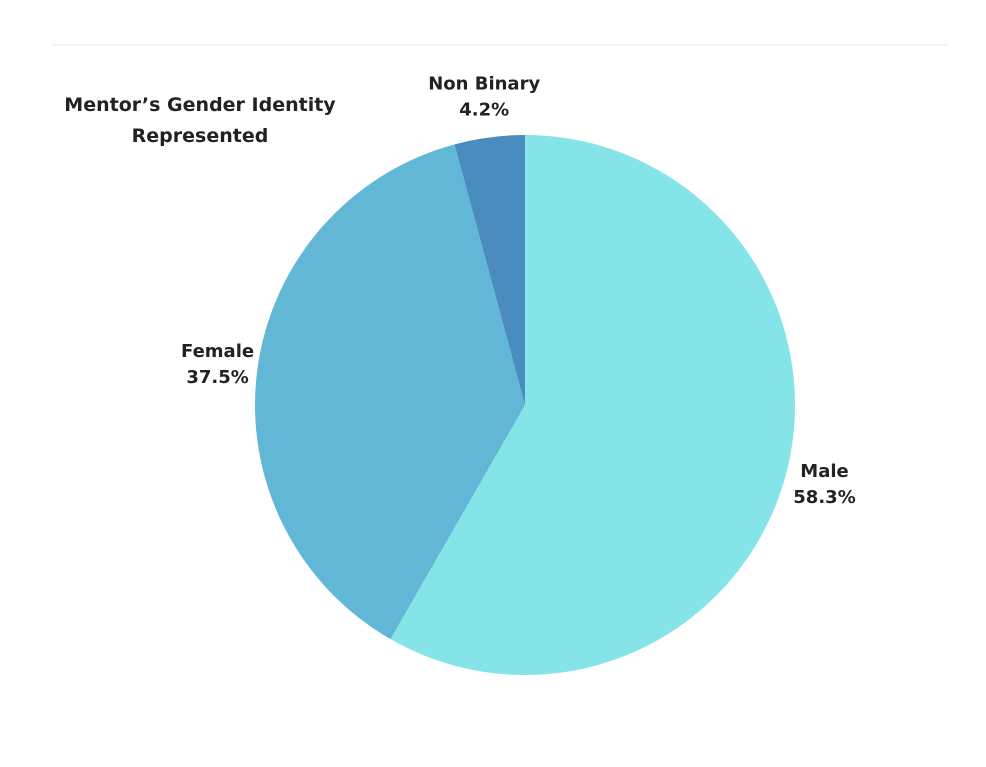  Describe the element at coordinates (217, 377) in the screenshot. I see `slice-value-label: 37.5%` at that location.